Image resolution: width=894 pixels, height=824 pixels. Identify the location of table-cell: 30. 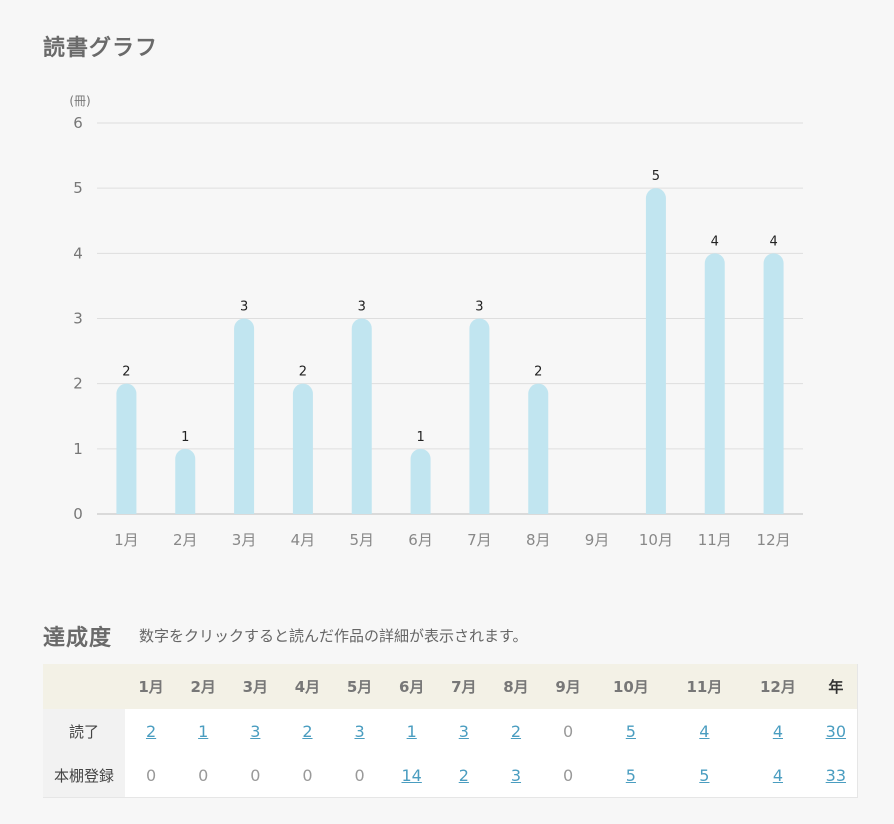
(836, 731).